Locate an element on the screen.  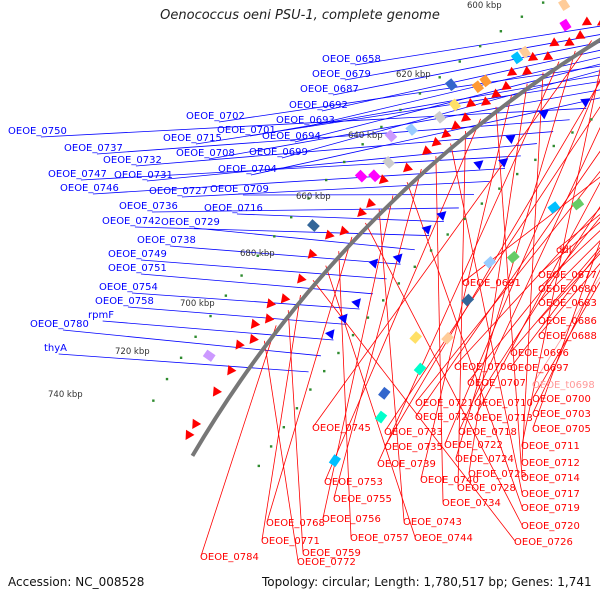
gene-label-forward: OEOE_0699 is located at coordinates (278, 152).